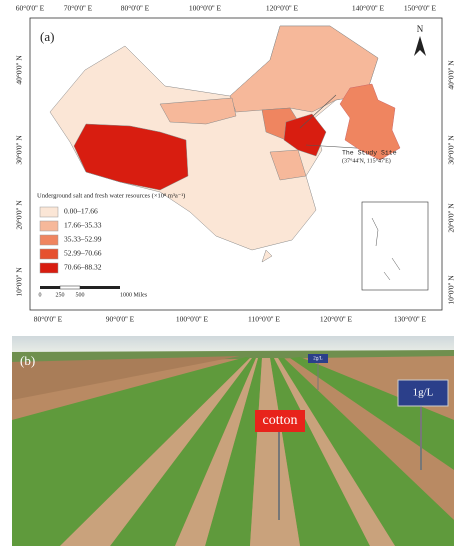 This screenshot has width=463, height=555. I want to click on bottom-axis-label: 100°0'0'' E, so click(192, 319).